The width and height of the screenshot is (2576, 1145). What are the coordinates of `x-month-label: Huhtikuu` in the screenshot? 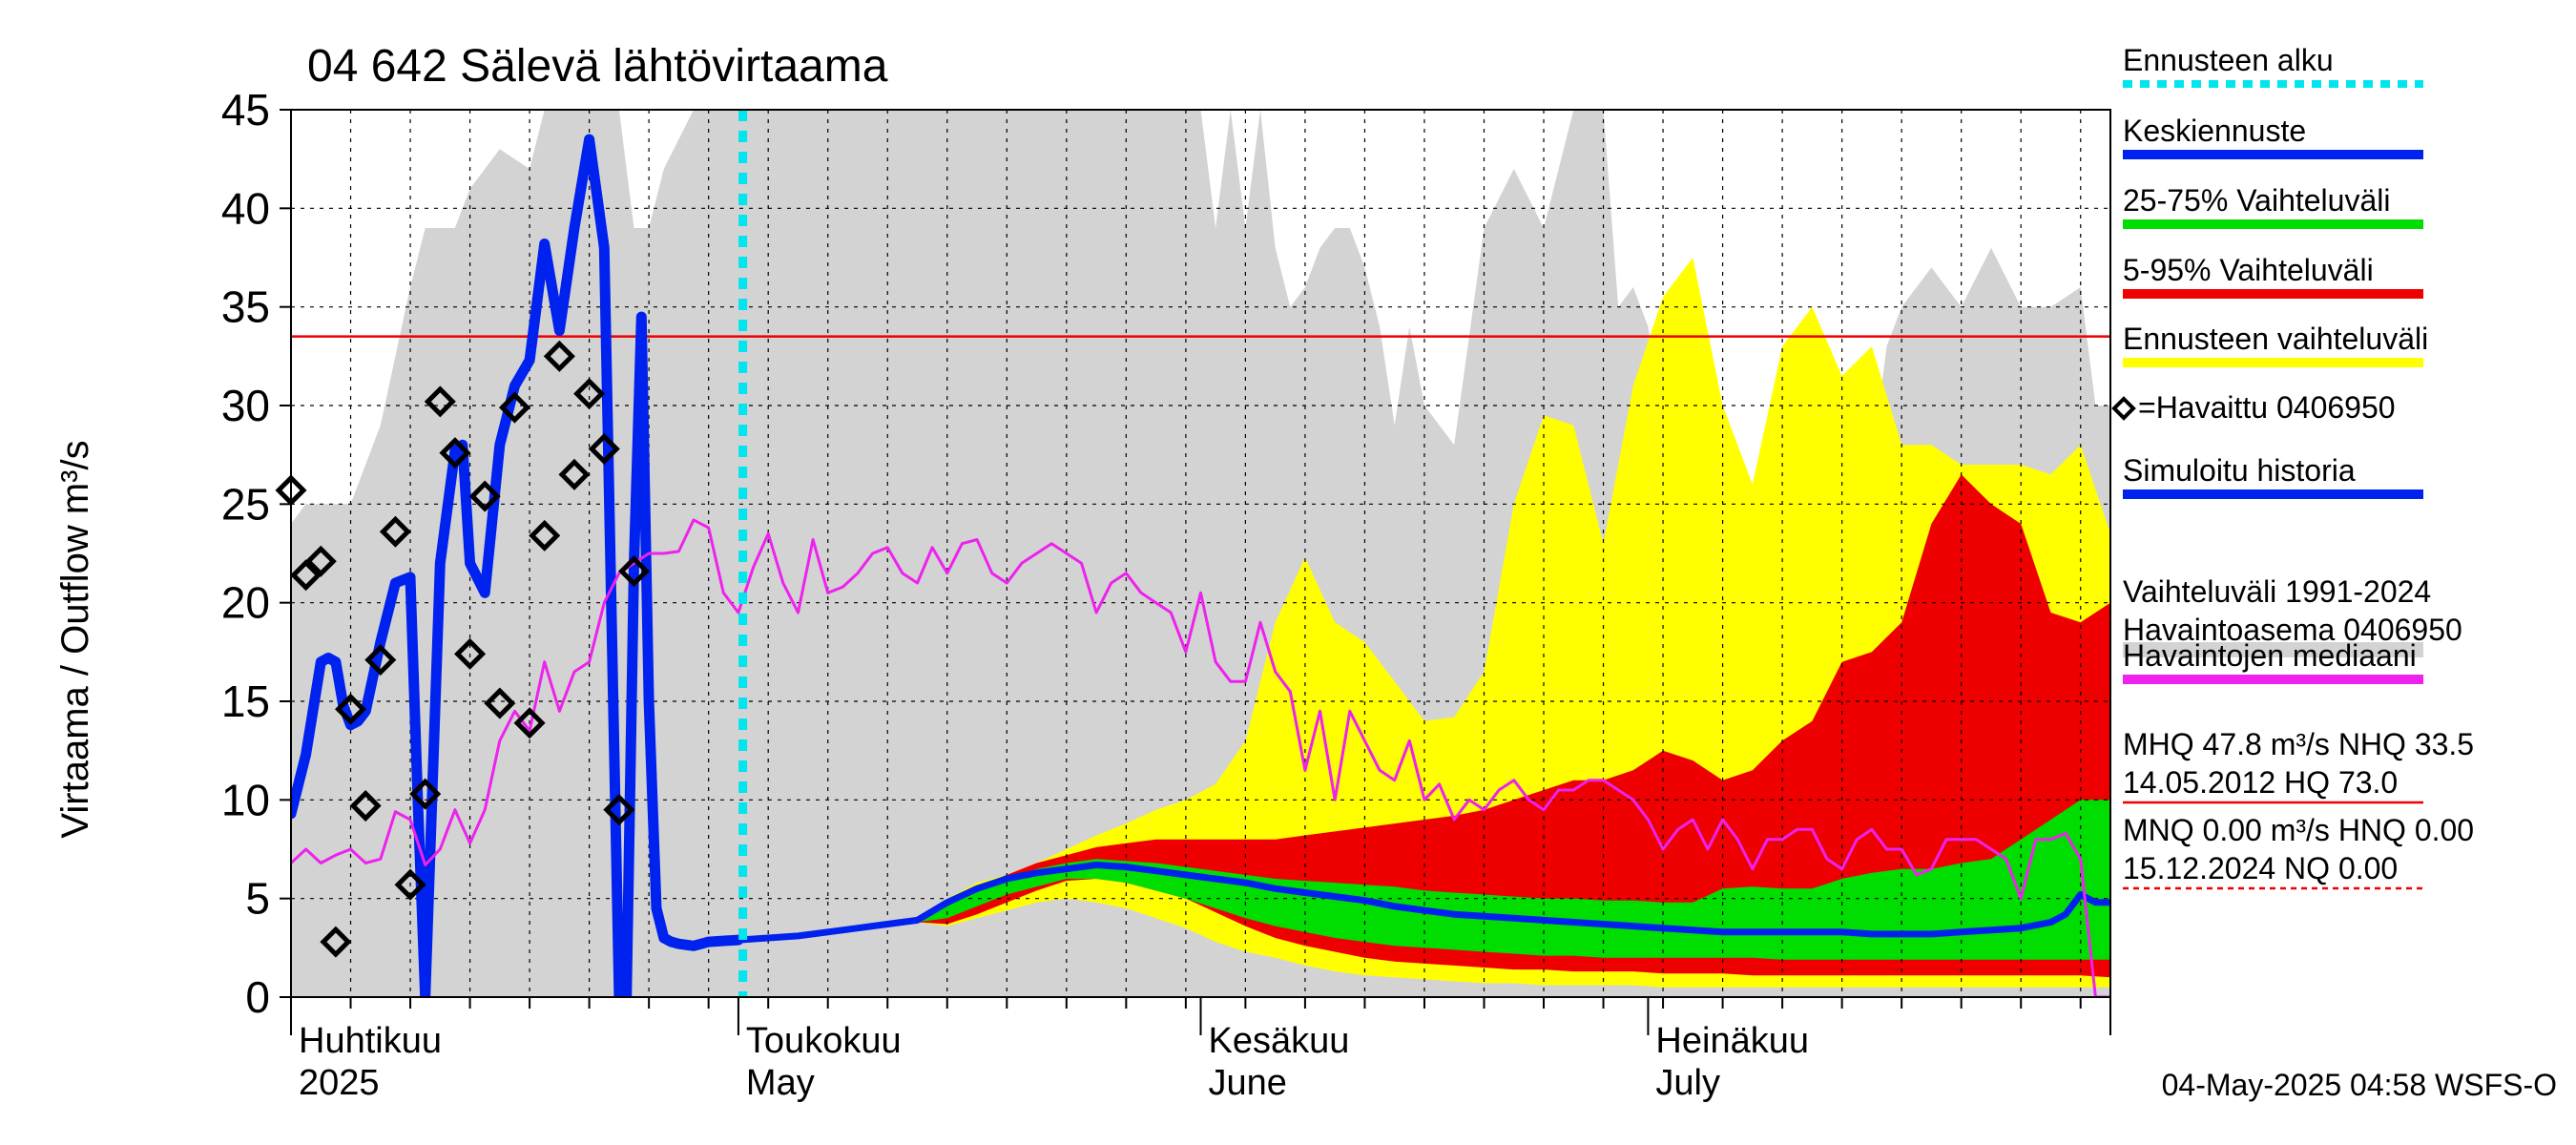 It's located at (370, 1041).